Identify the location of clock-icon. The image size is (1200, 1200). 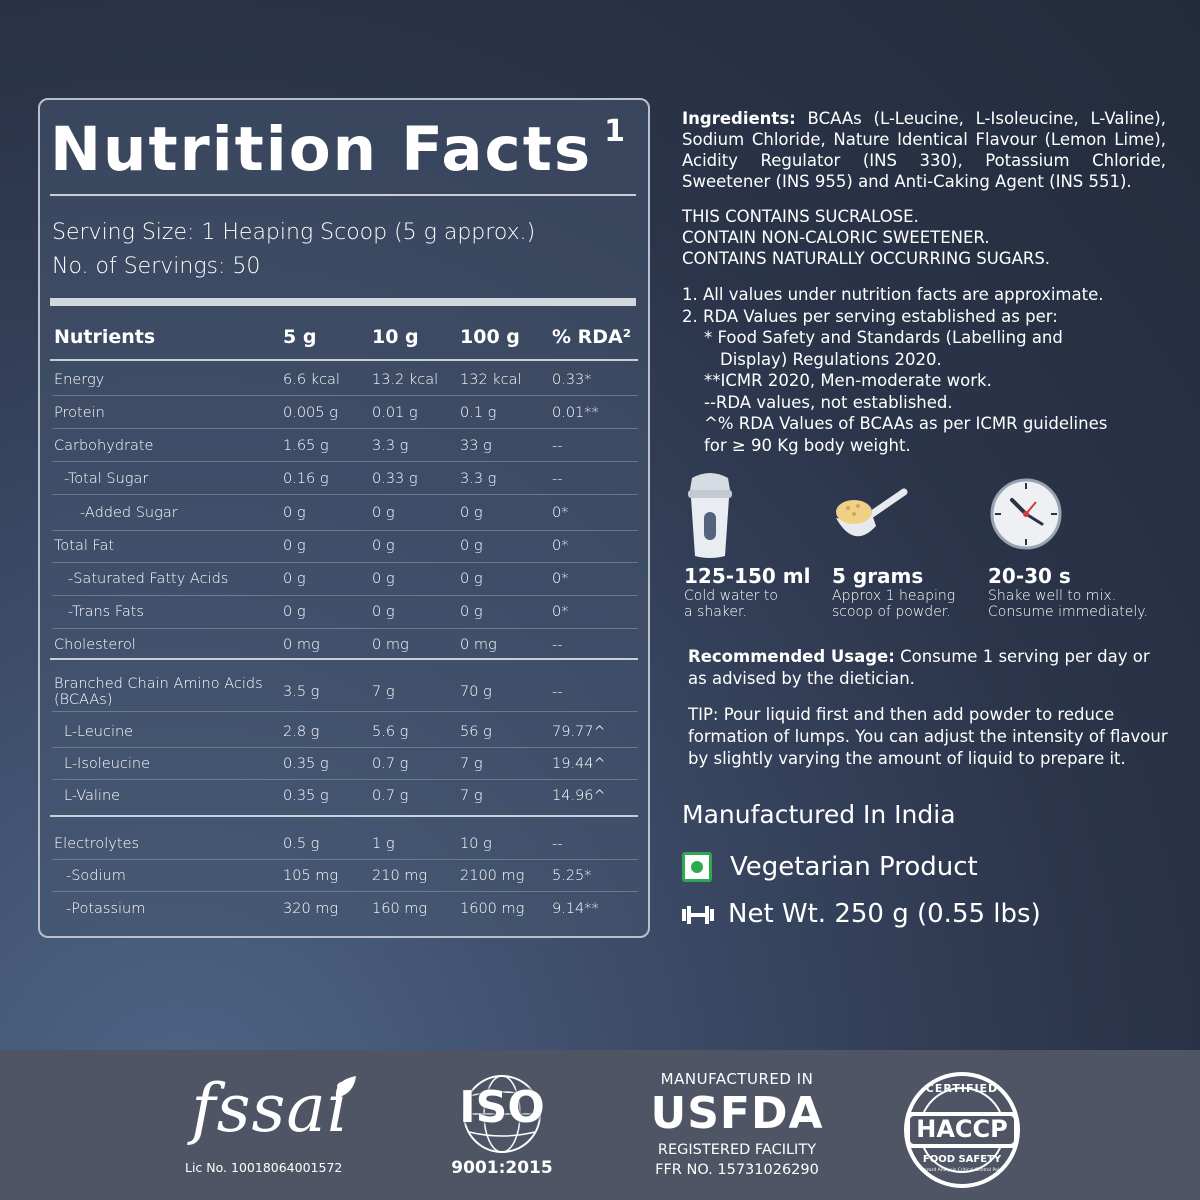
(1026, 514).